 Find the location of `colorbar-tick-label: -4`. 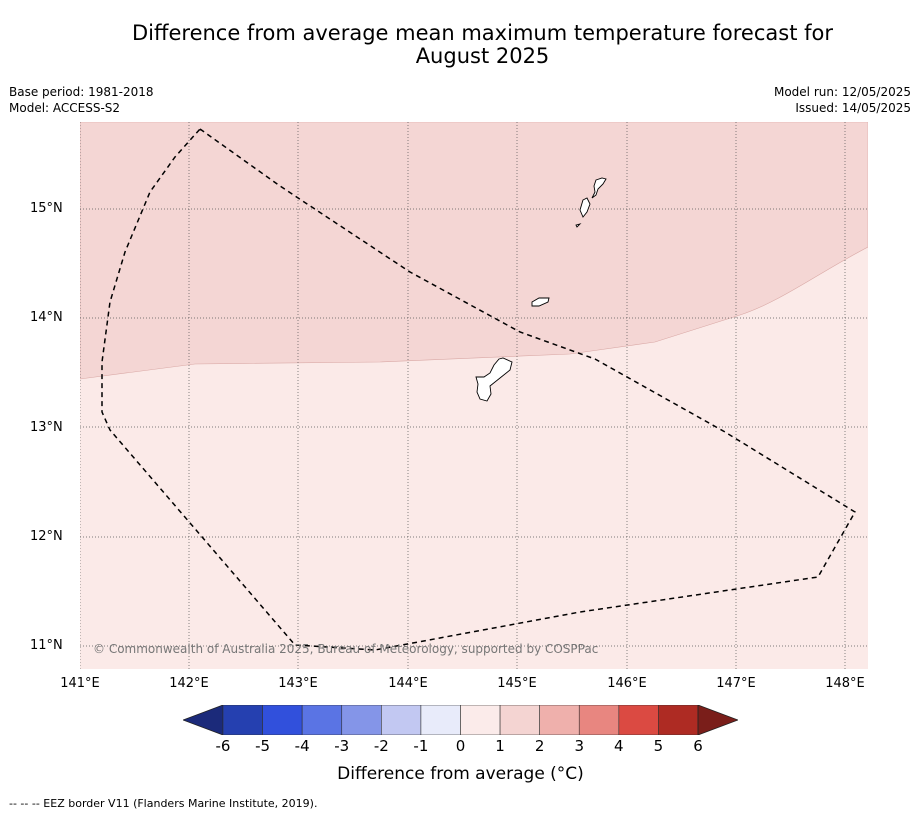

colorbar-tick-label: -4 is located at coordinates (302, 746).